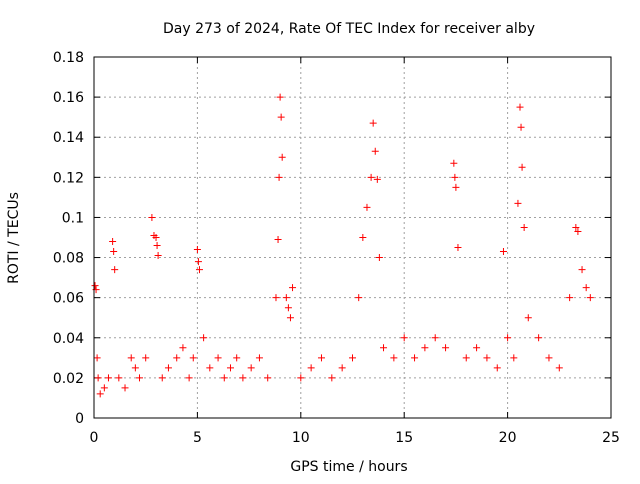  Describe the element at coordinates (197, 438) in the screenshot. I see `x-tick-label: 5` at that location.